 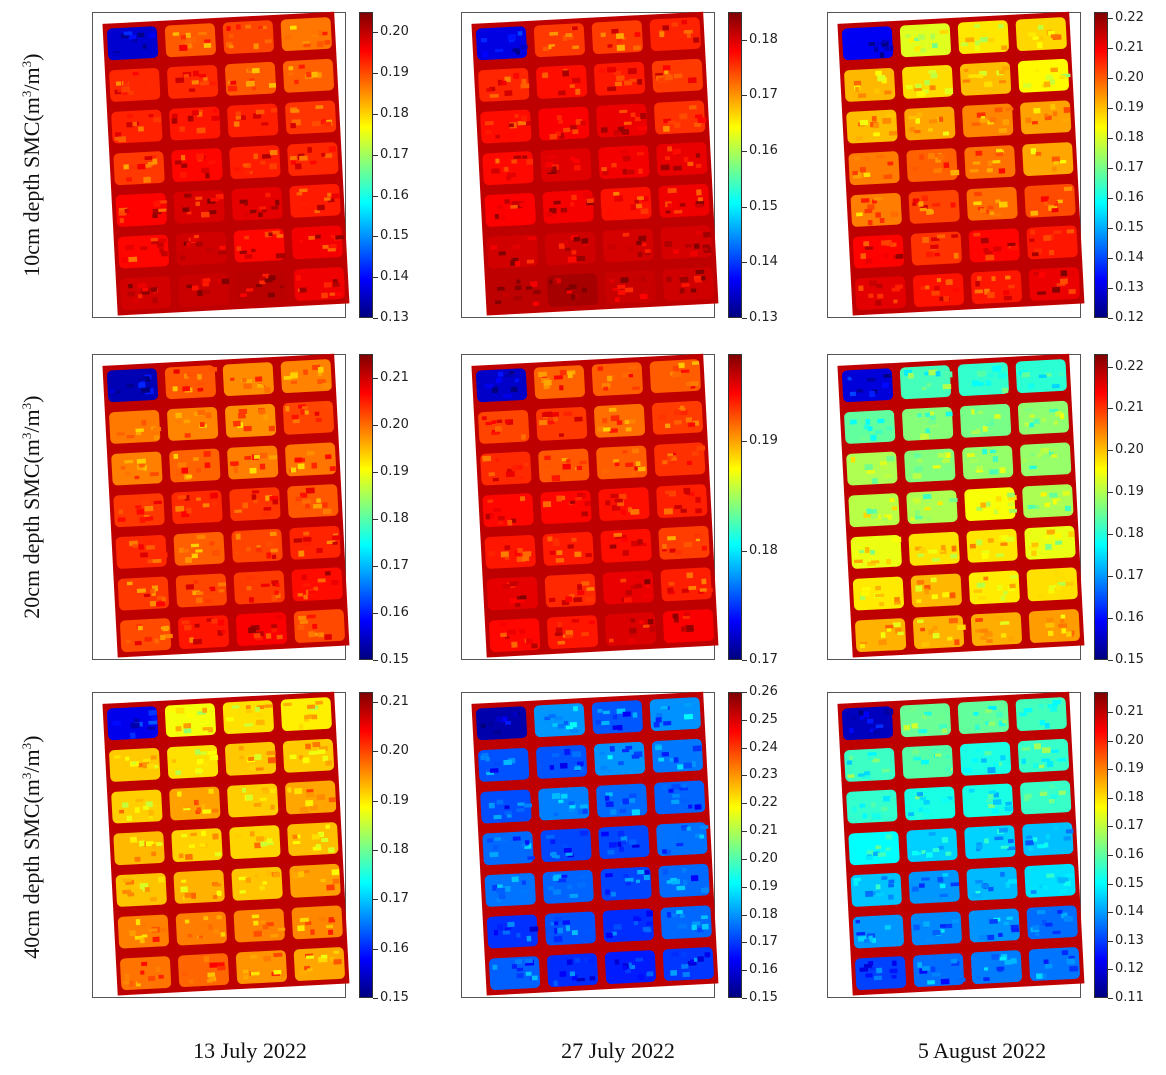 I want to click on row-label-text: 40cm depth SMC(m, so click(x=32, y=869).